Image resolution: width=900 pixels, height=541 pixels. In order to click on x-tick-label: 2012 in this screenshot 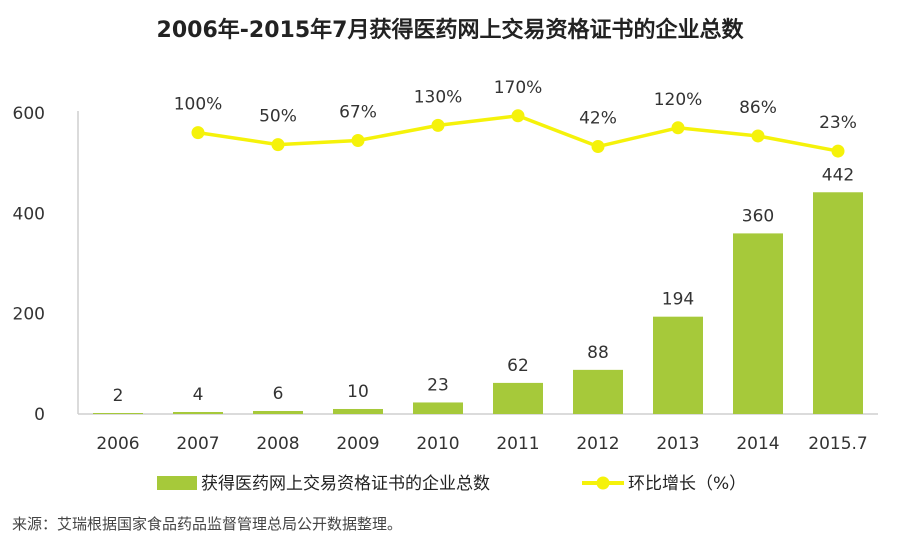, I will do `click(597, 444)`.